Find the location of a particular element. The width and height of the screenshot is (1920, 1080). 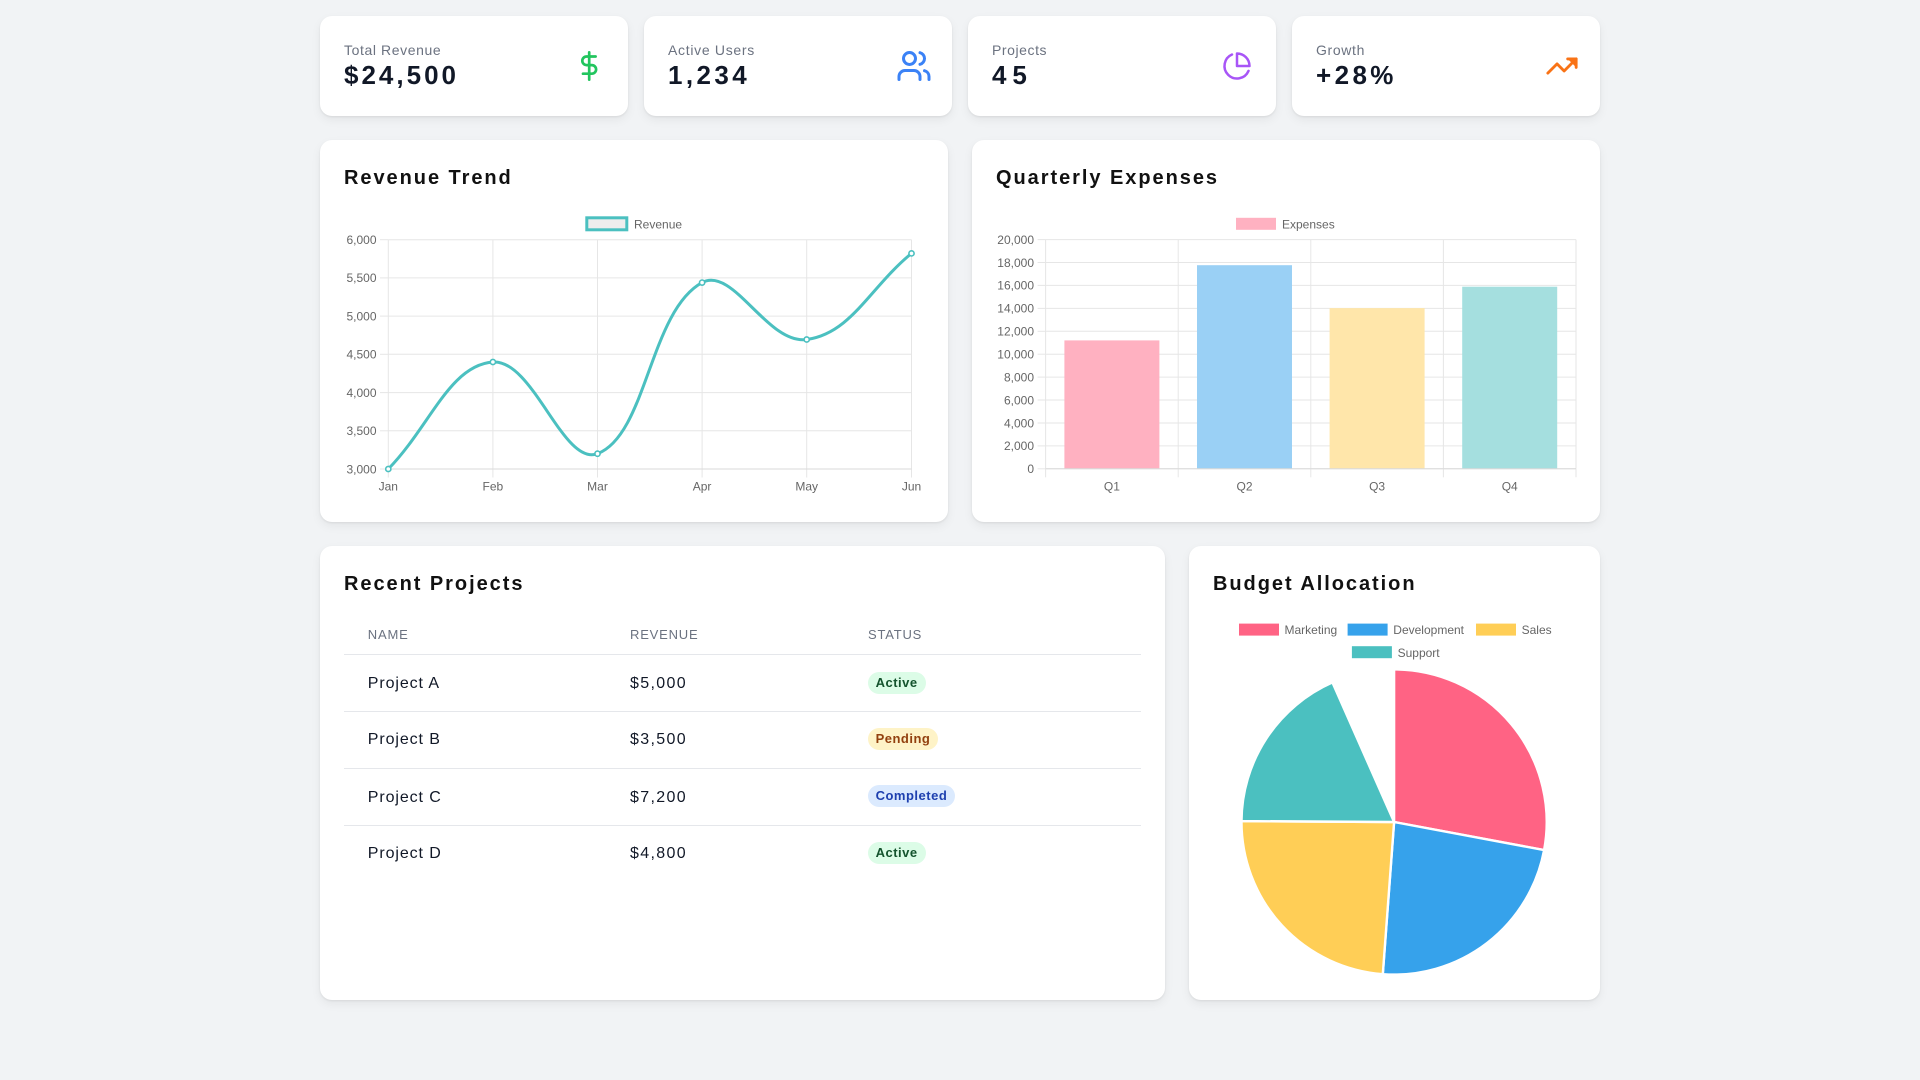

svg-text: 2,000 is located at coordinates (1019, 446).